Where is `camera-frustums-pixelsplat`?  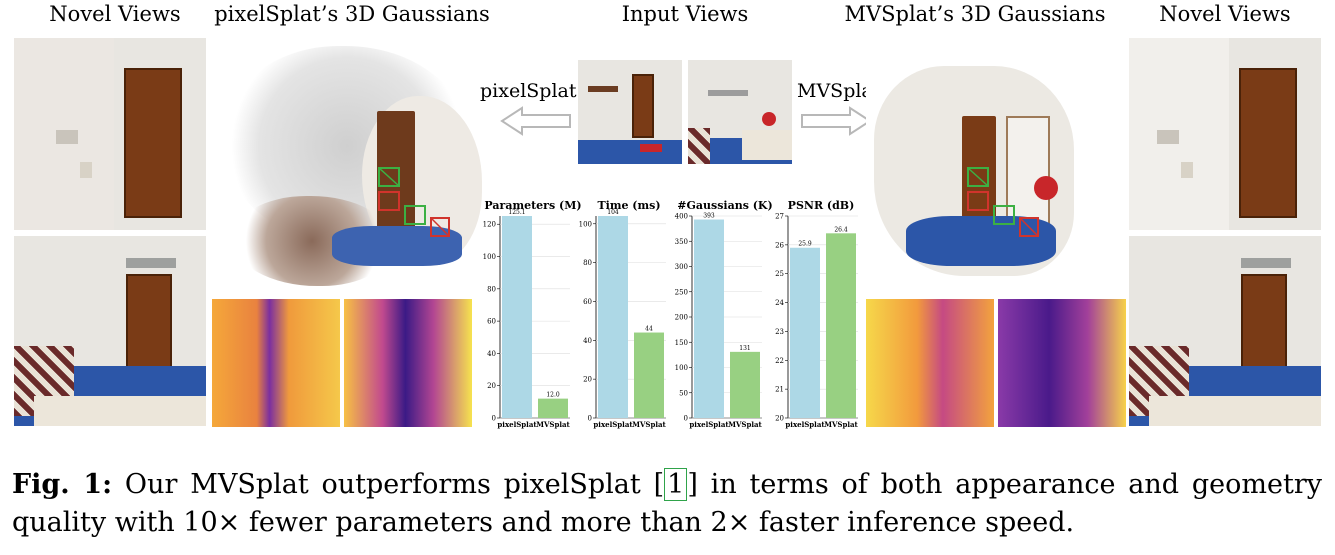
camera-frustums-pixelsplat is located at coordinates (414, 202).